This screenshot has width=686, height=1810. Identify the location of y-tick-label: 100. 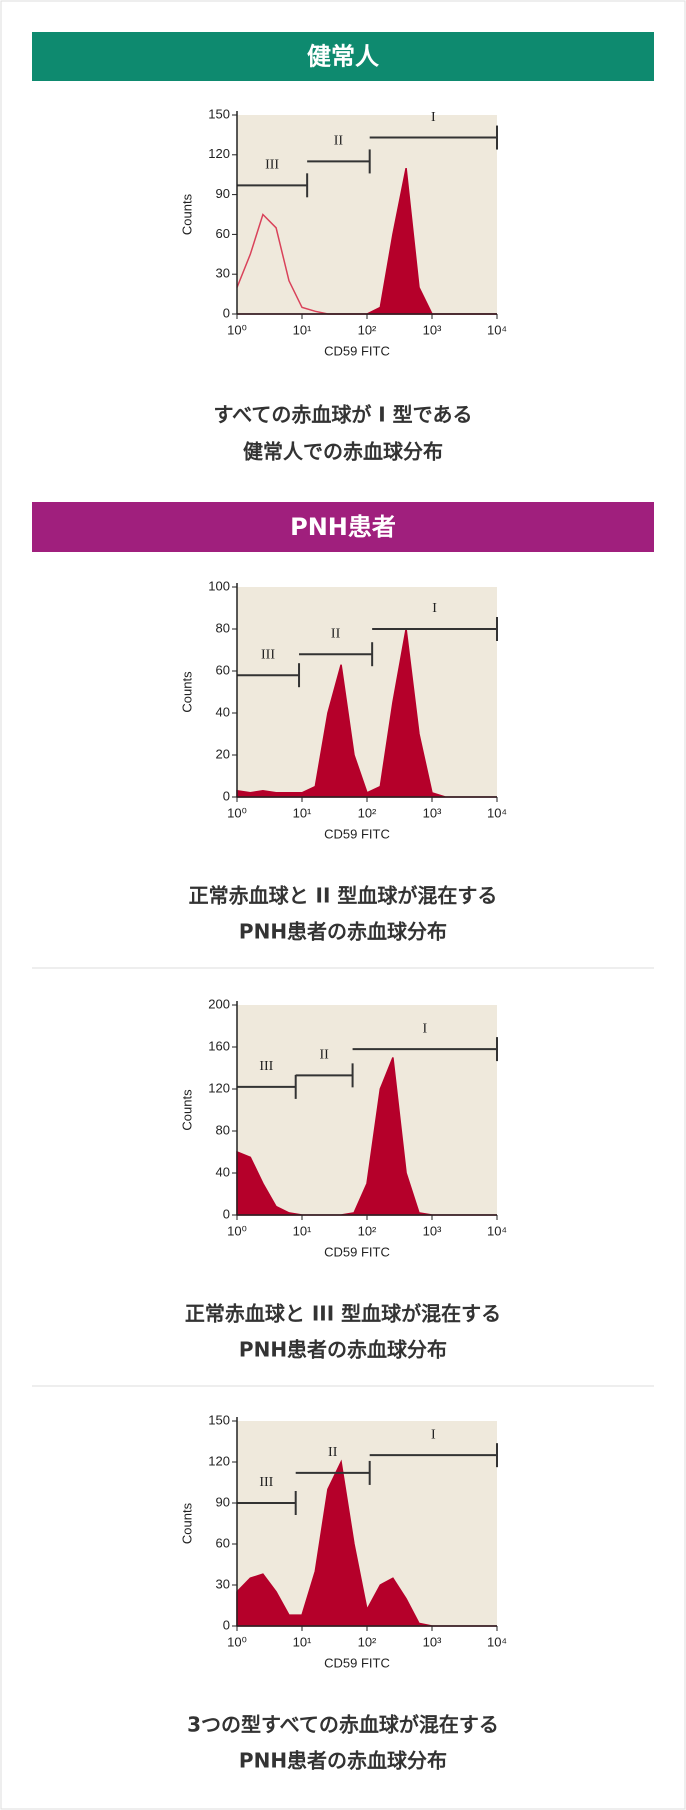
(219, 585).